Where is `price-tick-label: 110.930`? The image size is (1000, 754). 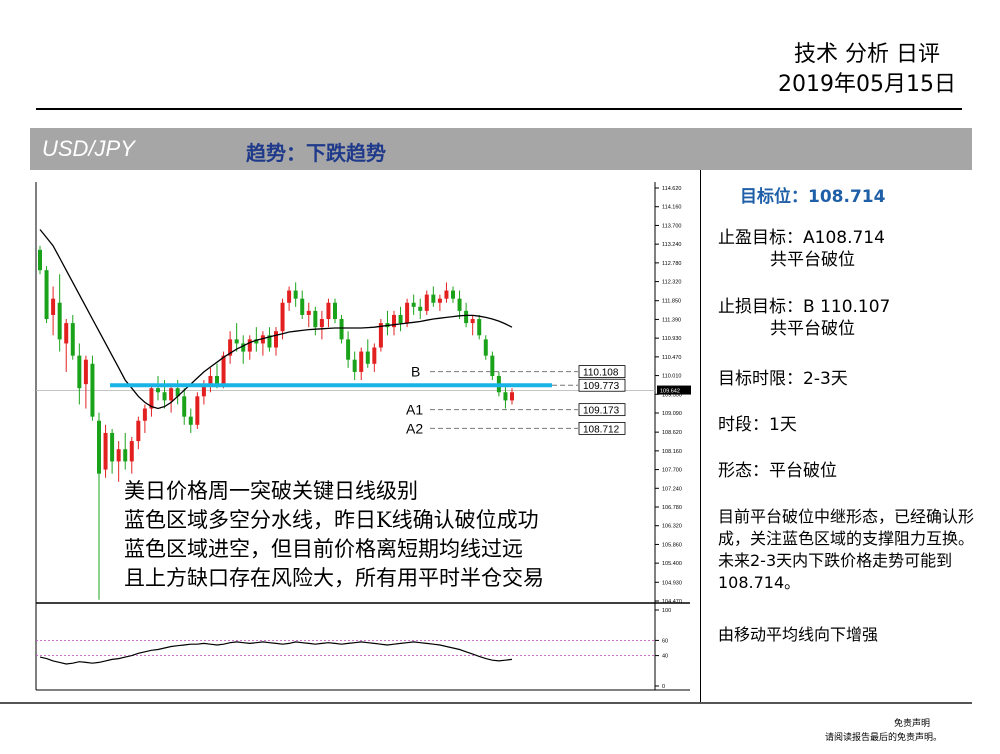
price-tick-label: 110.930 is located at coordinates (671, 339).